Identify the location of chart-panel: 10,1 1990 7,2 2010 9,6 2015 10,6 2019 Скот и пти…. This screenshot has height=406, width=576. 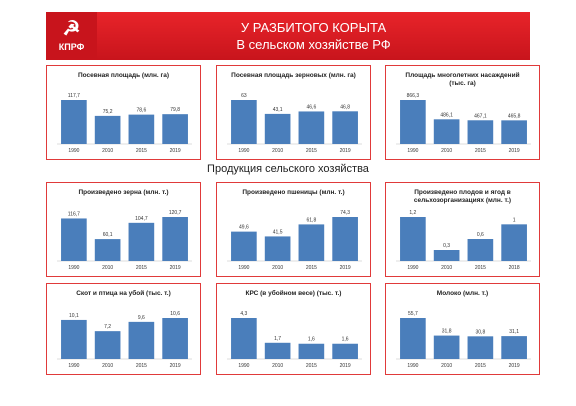
(123, 329).